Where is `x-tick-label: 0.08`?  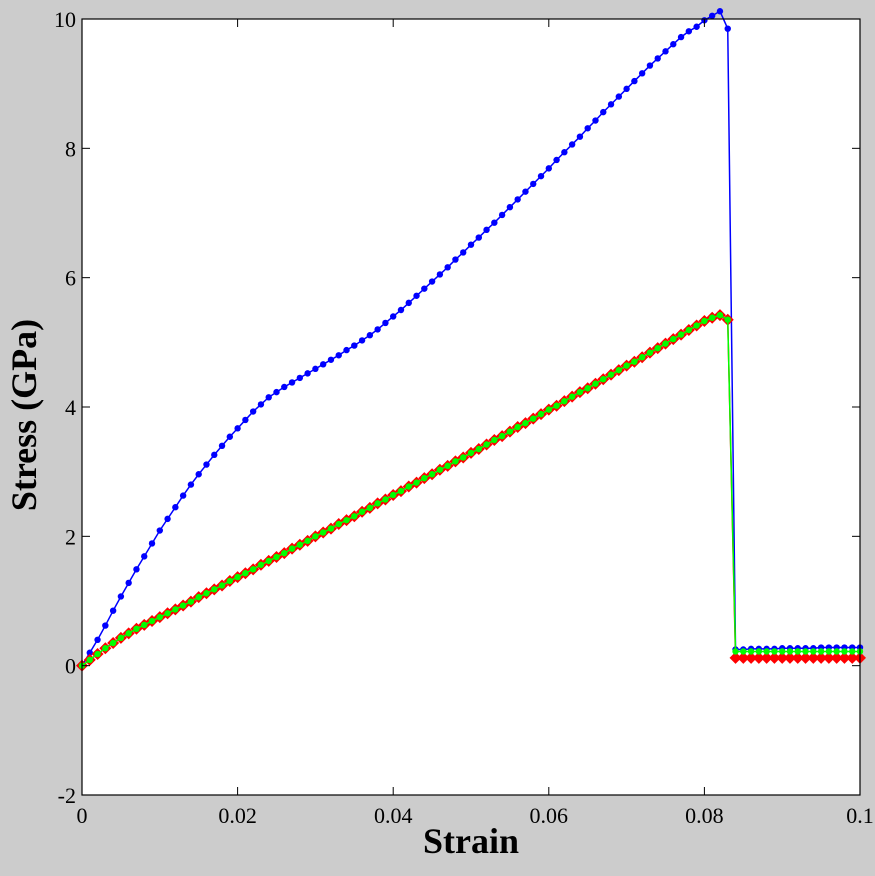 x-tick-label: 0.08 is located at coordinates (704, 815).